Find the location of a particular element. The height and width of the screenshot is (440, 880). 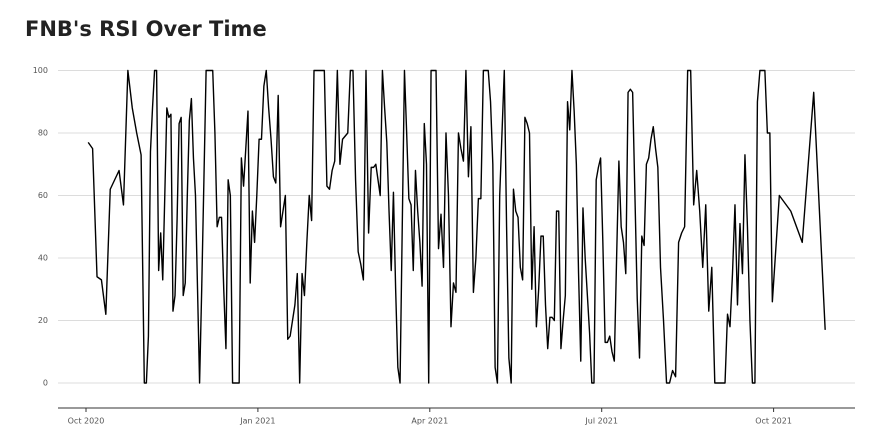

y-tick-label: 40 is located at coordinates (43, 258).